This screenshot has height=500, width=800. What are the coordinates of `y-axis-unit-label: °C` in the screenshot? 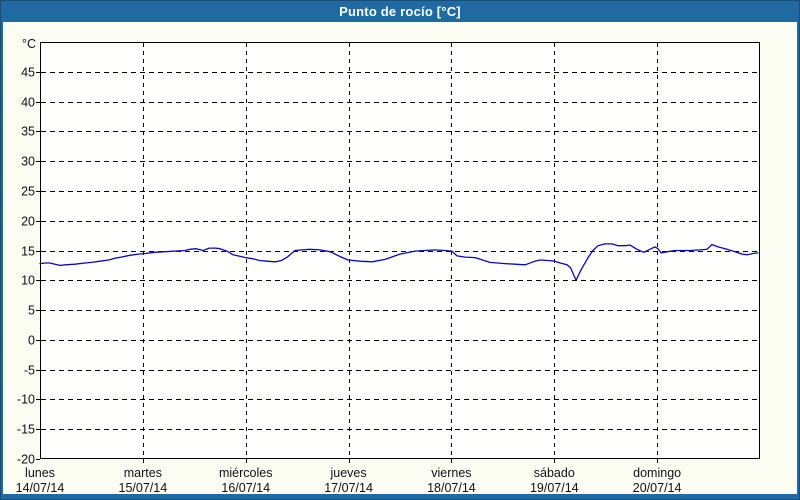 It's located at (29, 44).